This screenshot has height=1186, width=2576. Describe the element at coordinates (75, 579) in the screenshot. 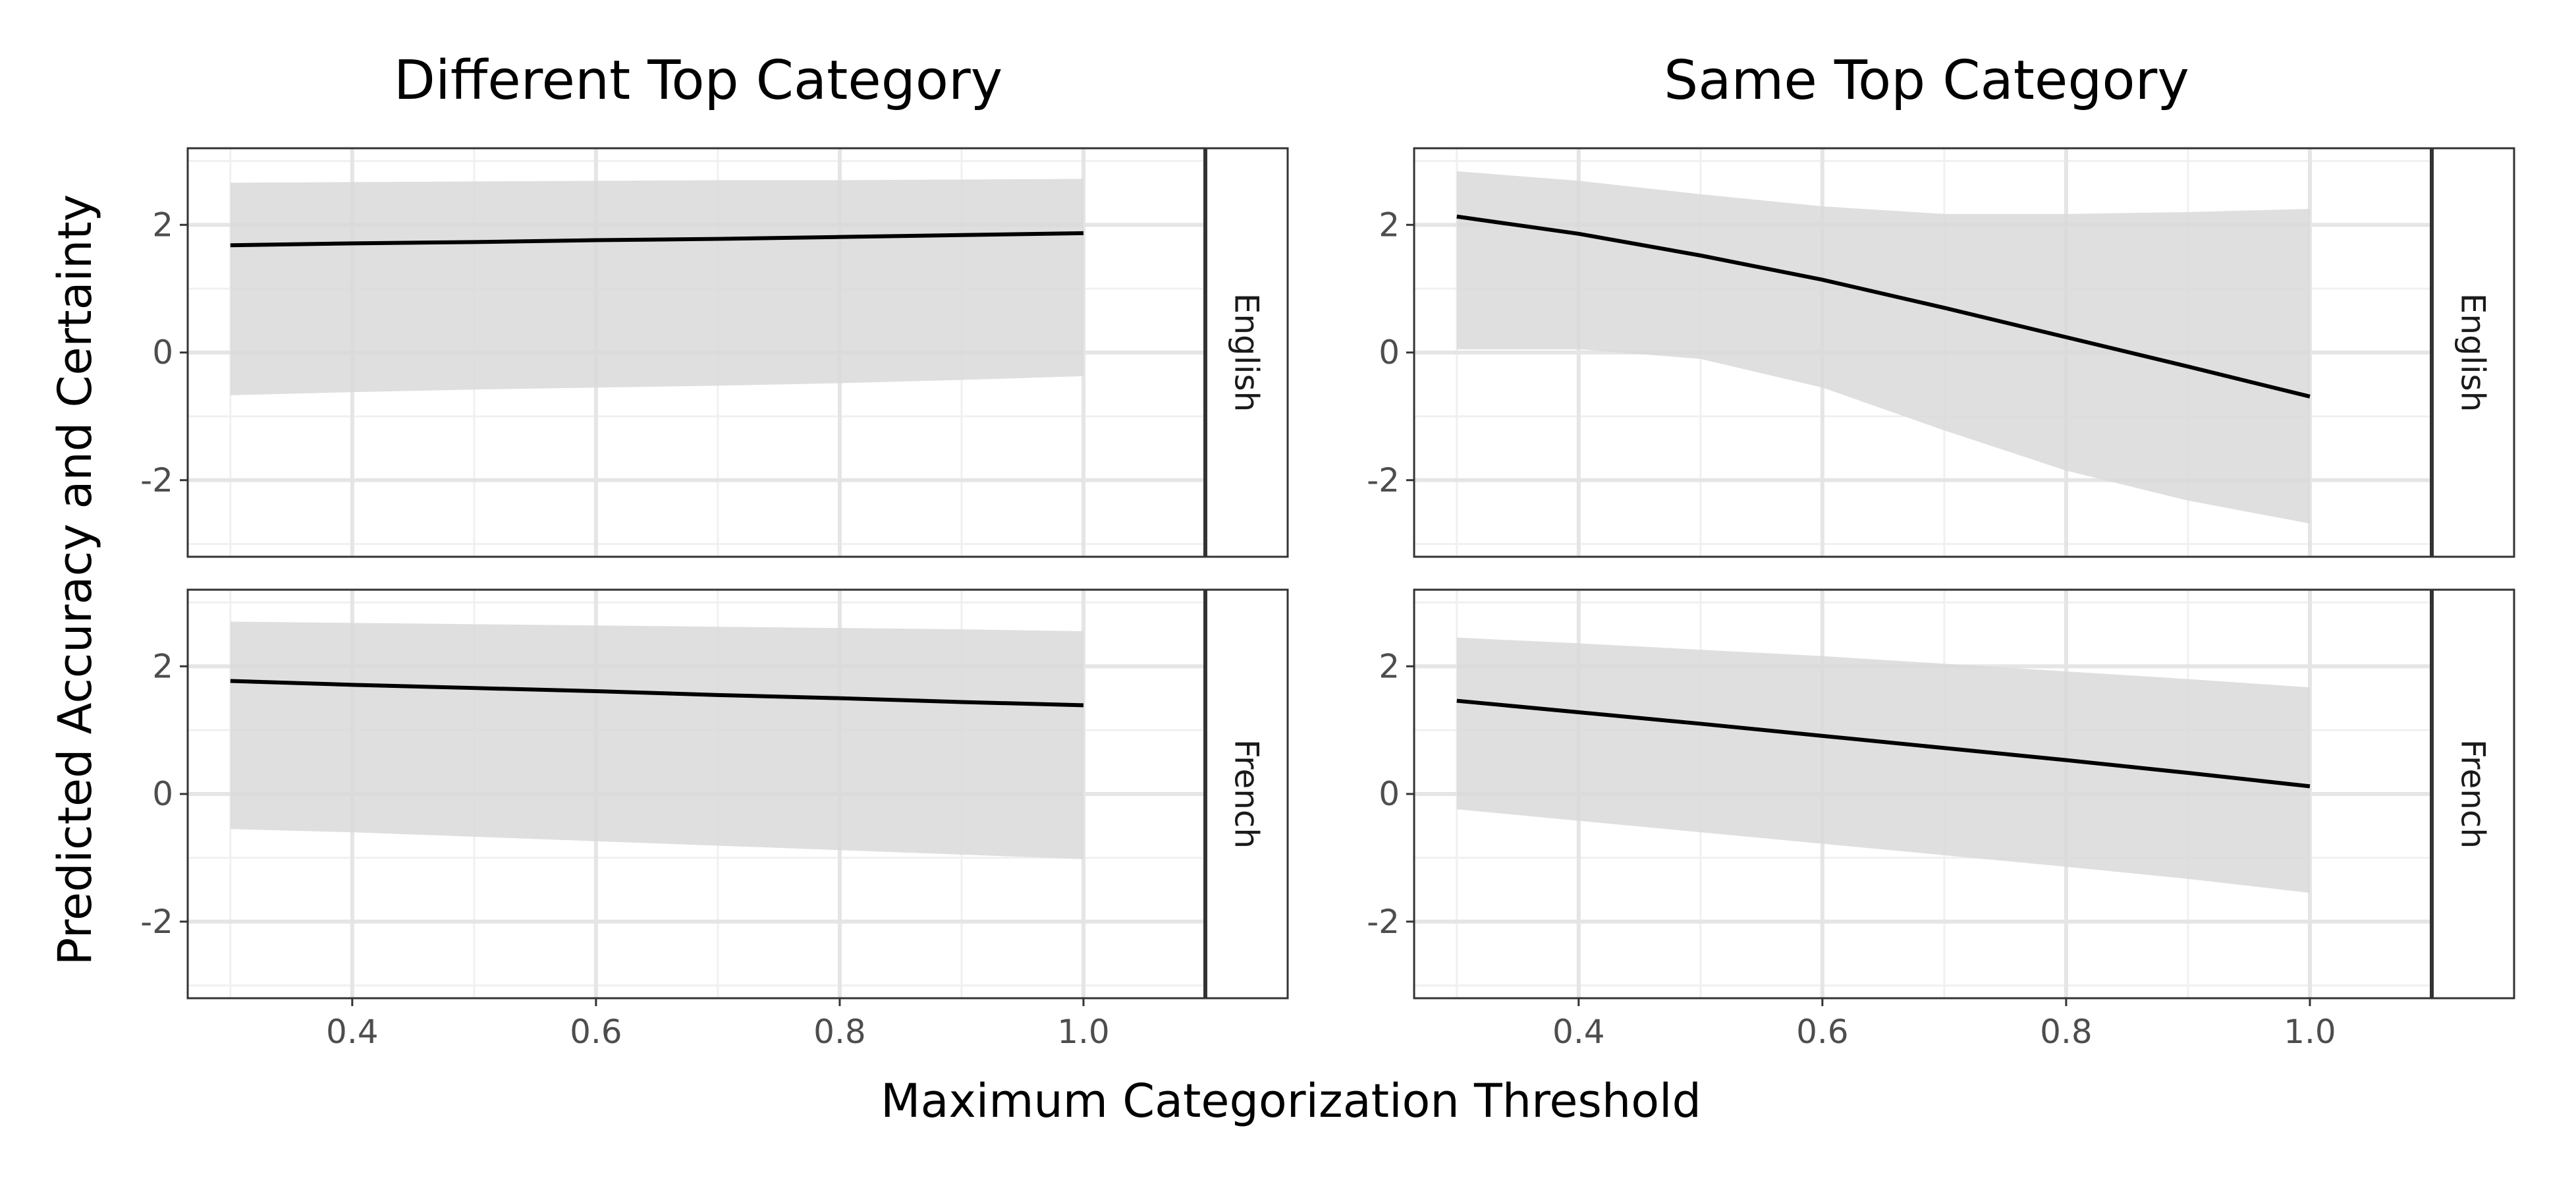

I see `y-axis-title: Predicted Accuracy and Certainty` at that location.